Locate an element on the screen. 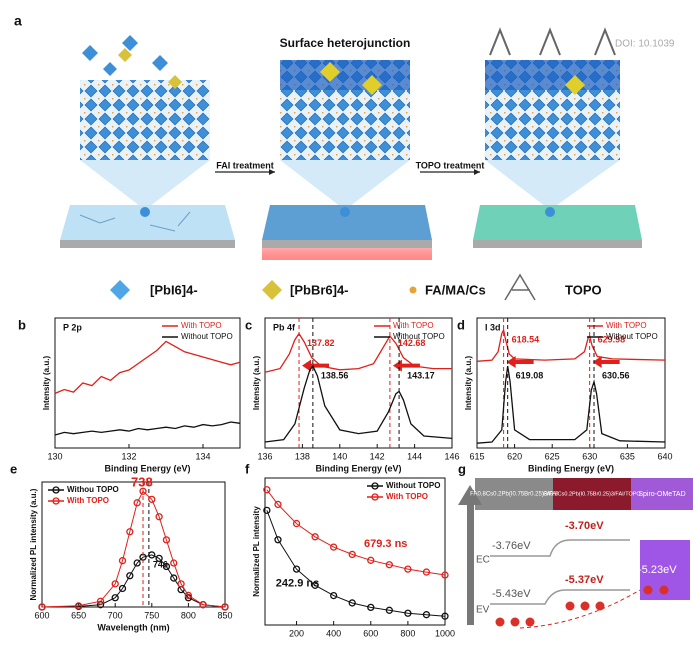 Image resolution: width=693 pixels, height=646 pixels. x-tick-label: 400 is located at coordinates (333, 633).